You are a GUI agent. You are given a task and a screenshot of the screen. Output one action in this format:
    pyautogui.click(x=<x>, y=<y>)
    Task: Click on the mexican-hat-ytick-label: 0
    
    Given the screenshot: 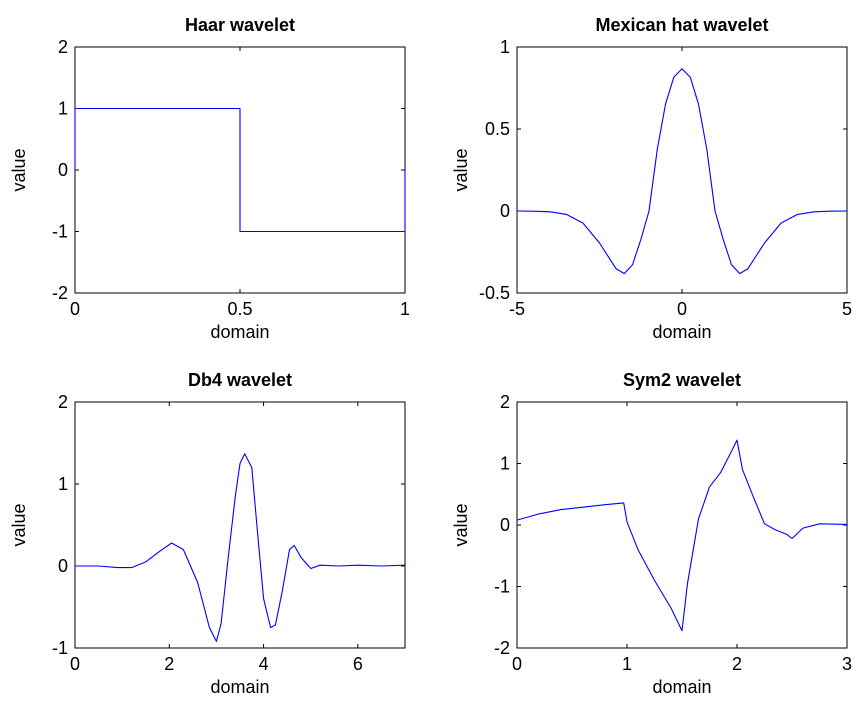 What is the action you would take?
    pyautogui.click(x=505, y=211)
    